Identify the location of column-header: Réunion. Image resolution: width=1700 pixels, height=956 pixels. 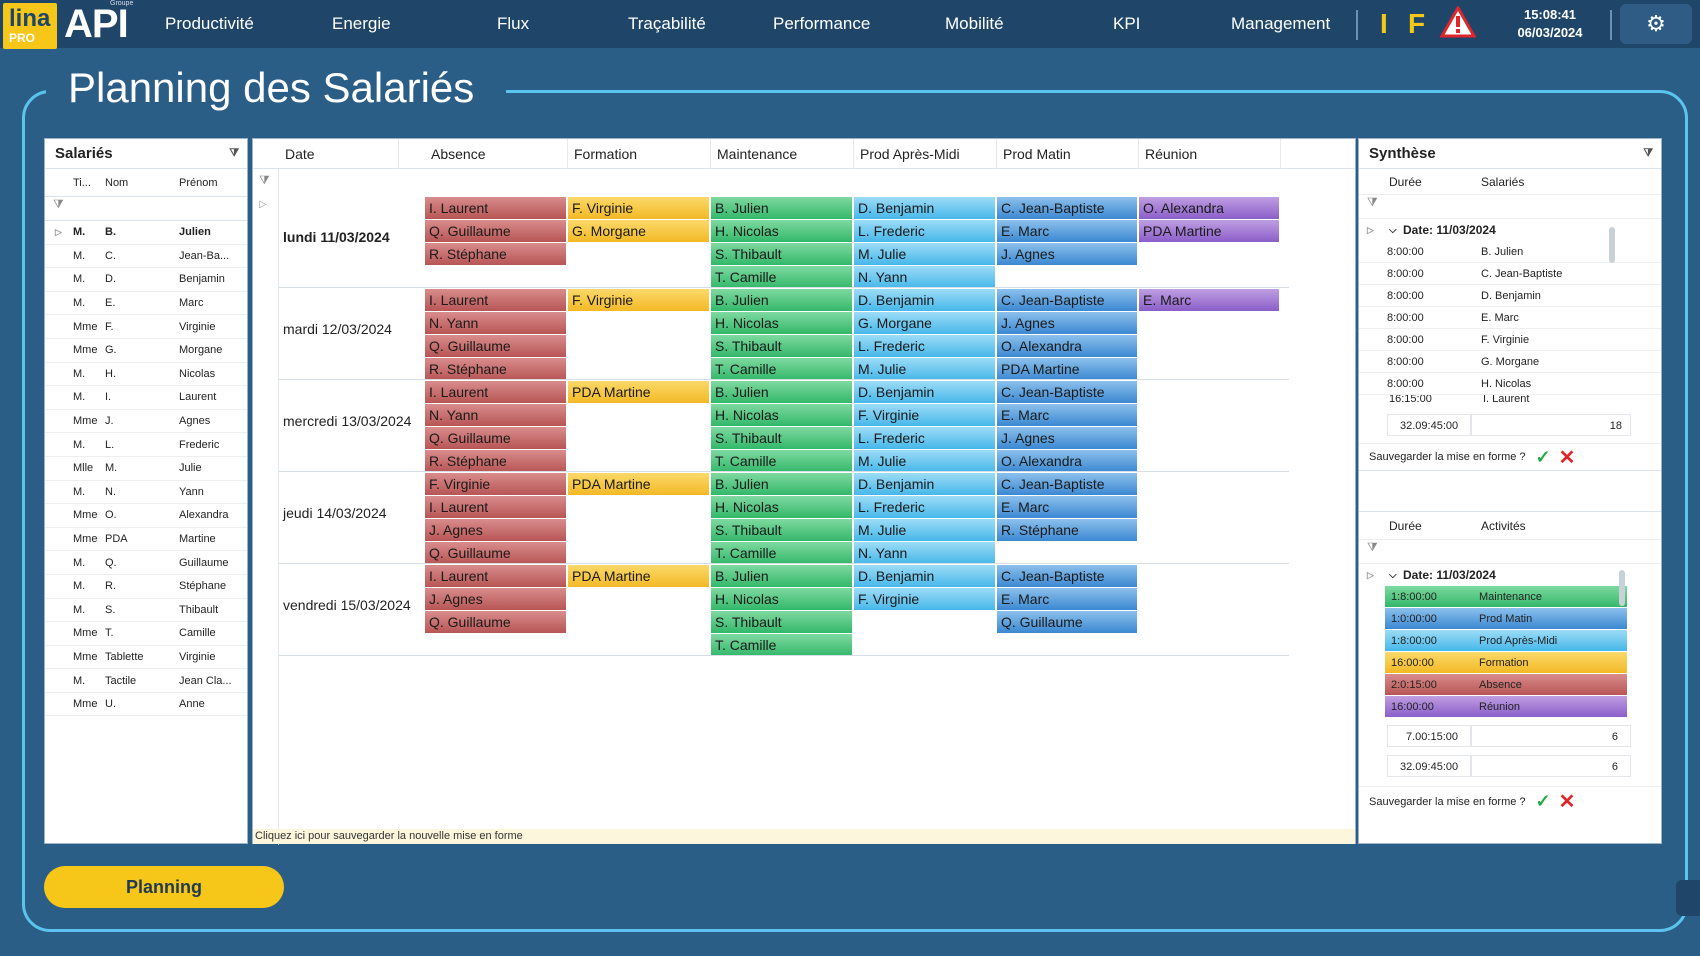
(1210, 154).